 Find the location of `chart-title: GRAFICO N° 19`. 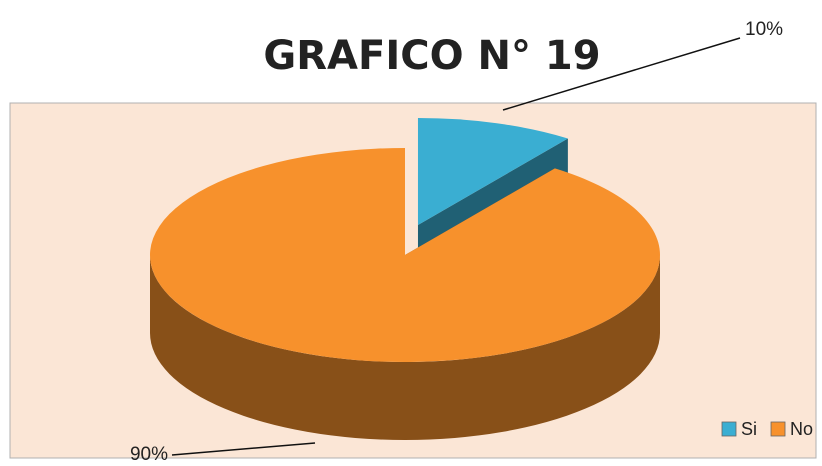

chart-title: GRAFICO N° 19 is located at coordinates (431, 56).